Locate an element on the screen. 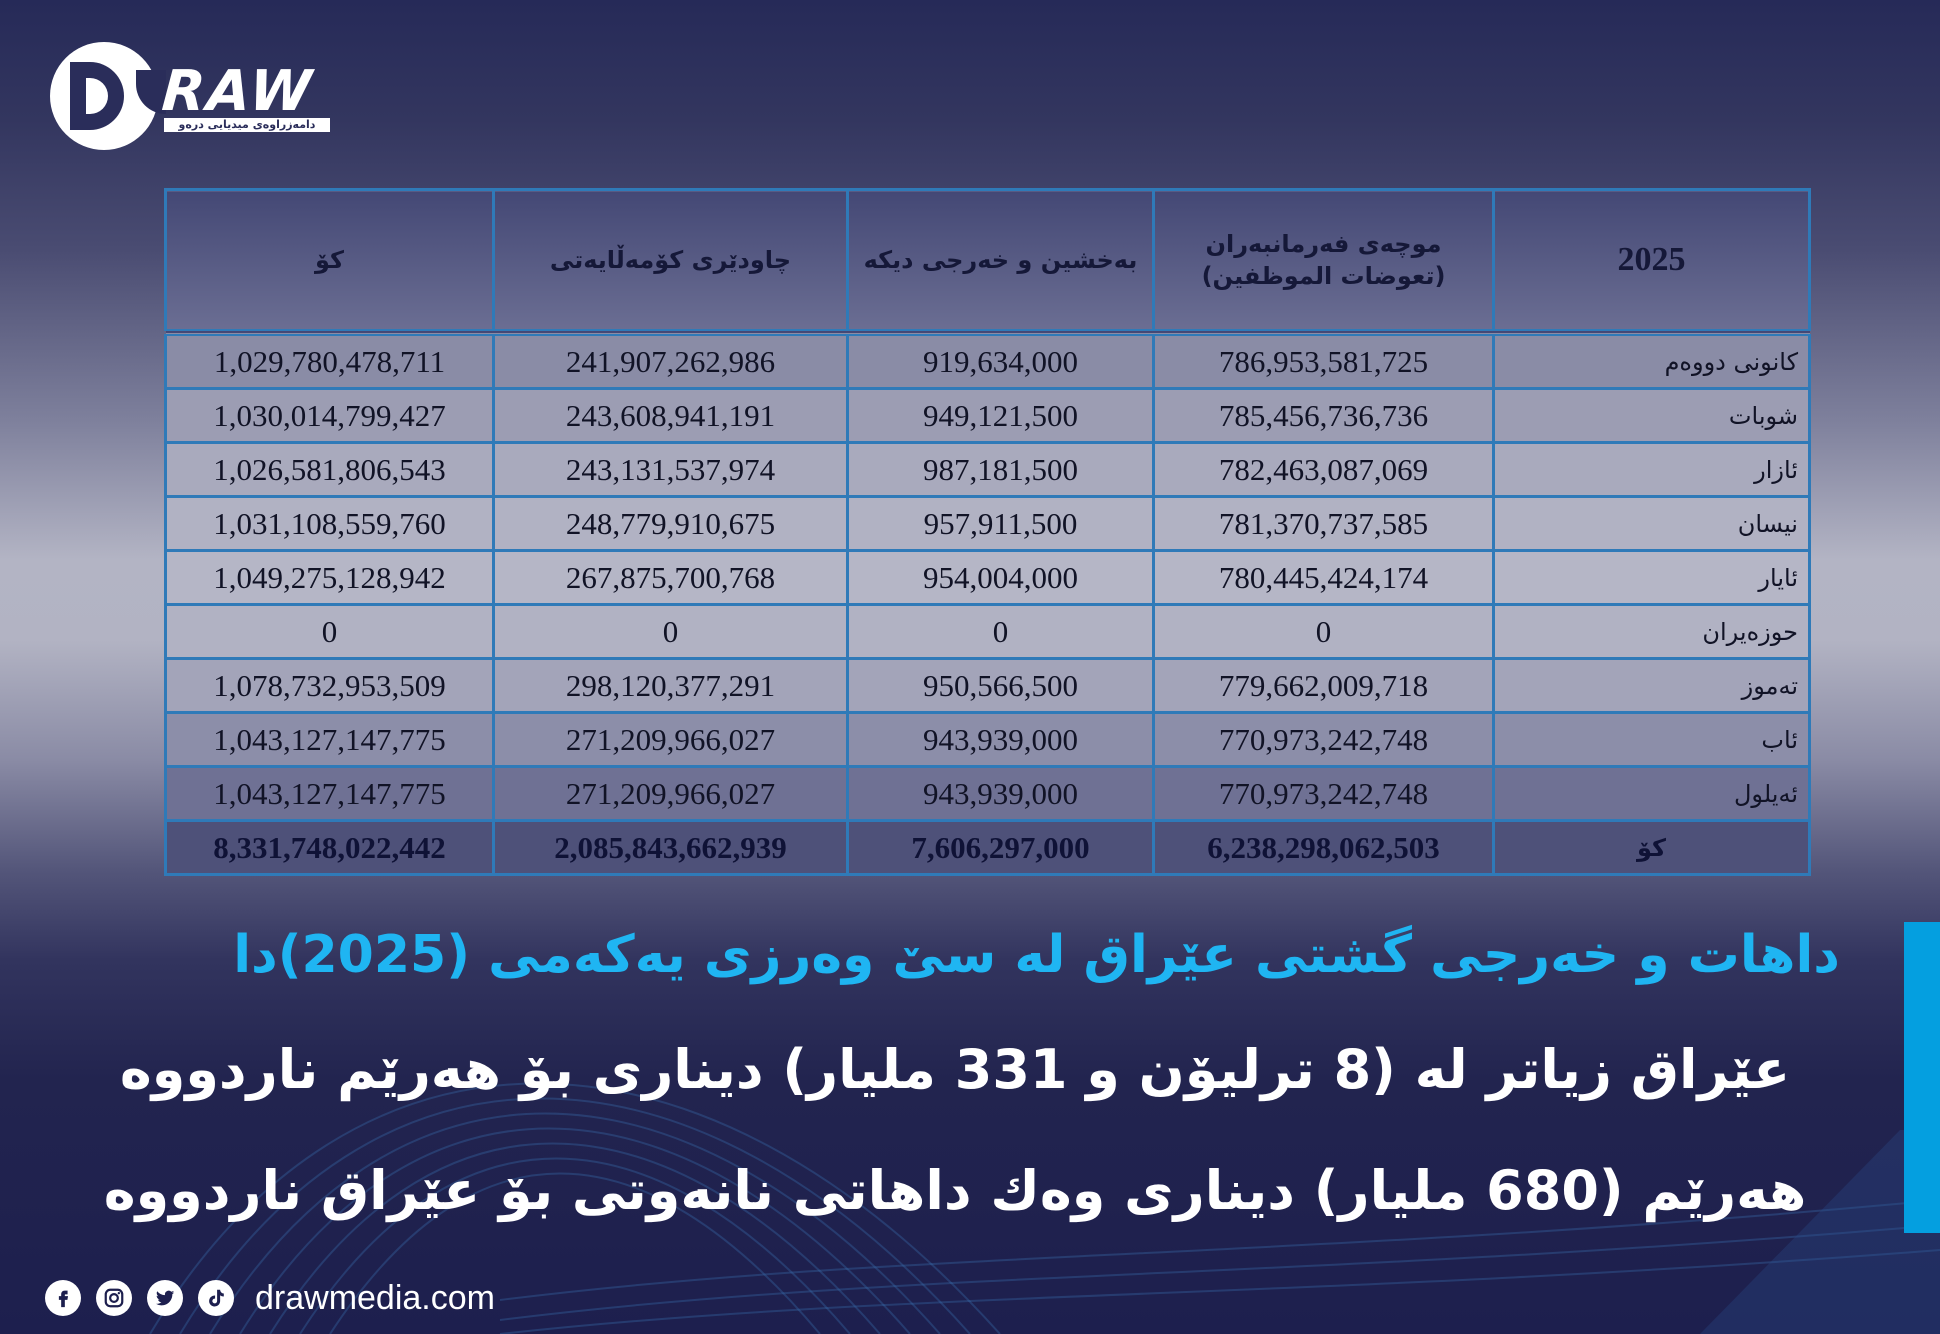 Image resolution: width=1940 pixels, height=1334 pixels. tiktok-icon is located at coordinates (216, 1298).